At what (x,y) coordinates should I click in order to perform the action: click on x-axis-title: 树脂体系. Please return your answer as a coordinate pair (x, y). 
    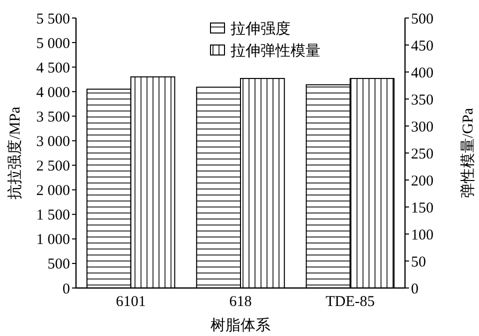
    Looking at the image, I should click on (240, 325).